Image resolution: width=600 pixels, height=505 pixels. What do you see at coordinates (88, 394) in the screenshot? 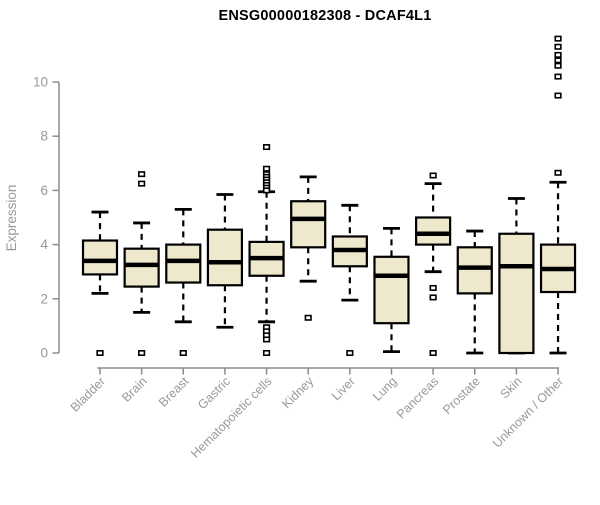
I see `x-category-label: Bladder` at bounding box center [88, 394].